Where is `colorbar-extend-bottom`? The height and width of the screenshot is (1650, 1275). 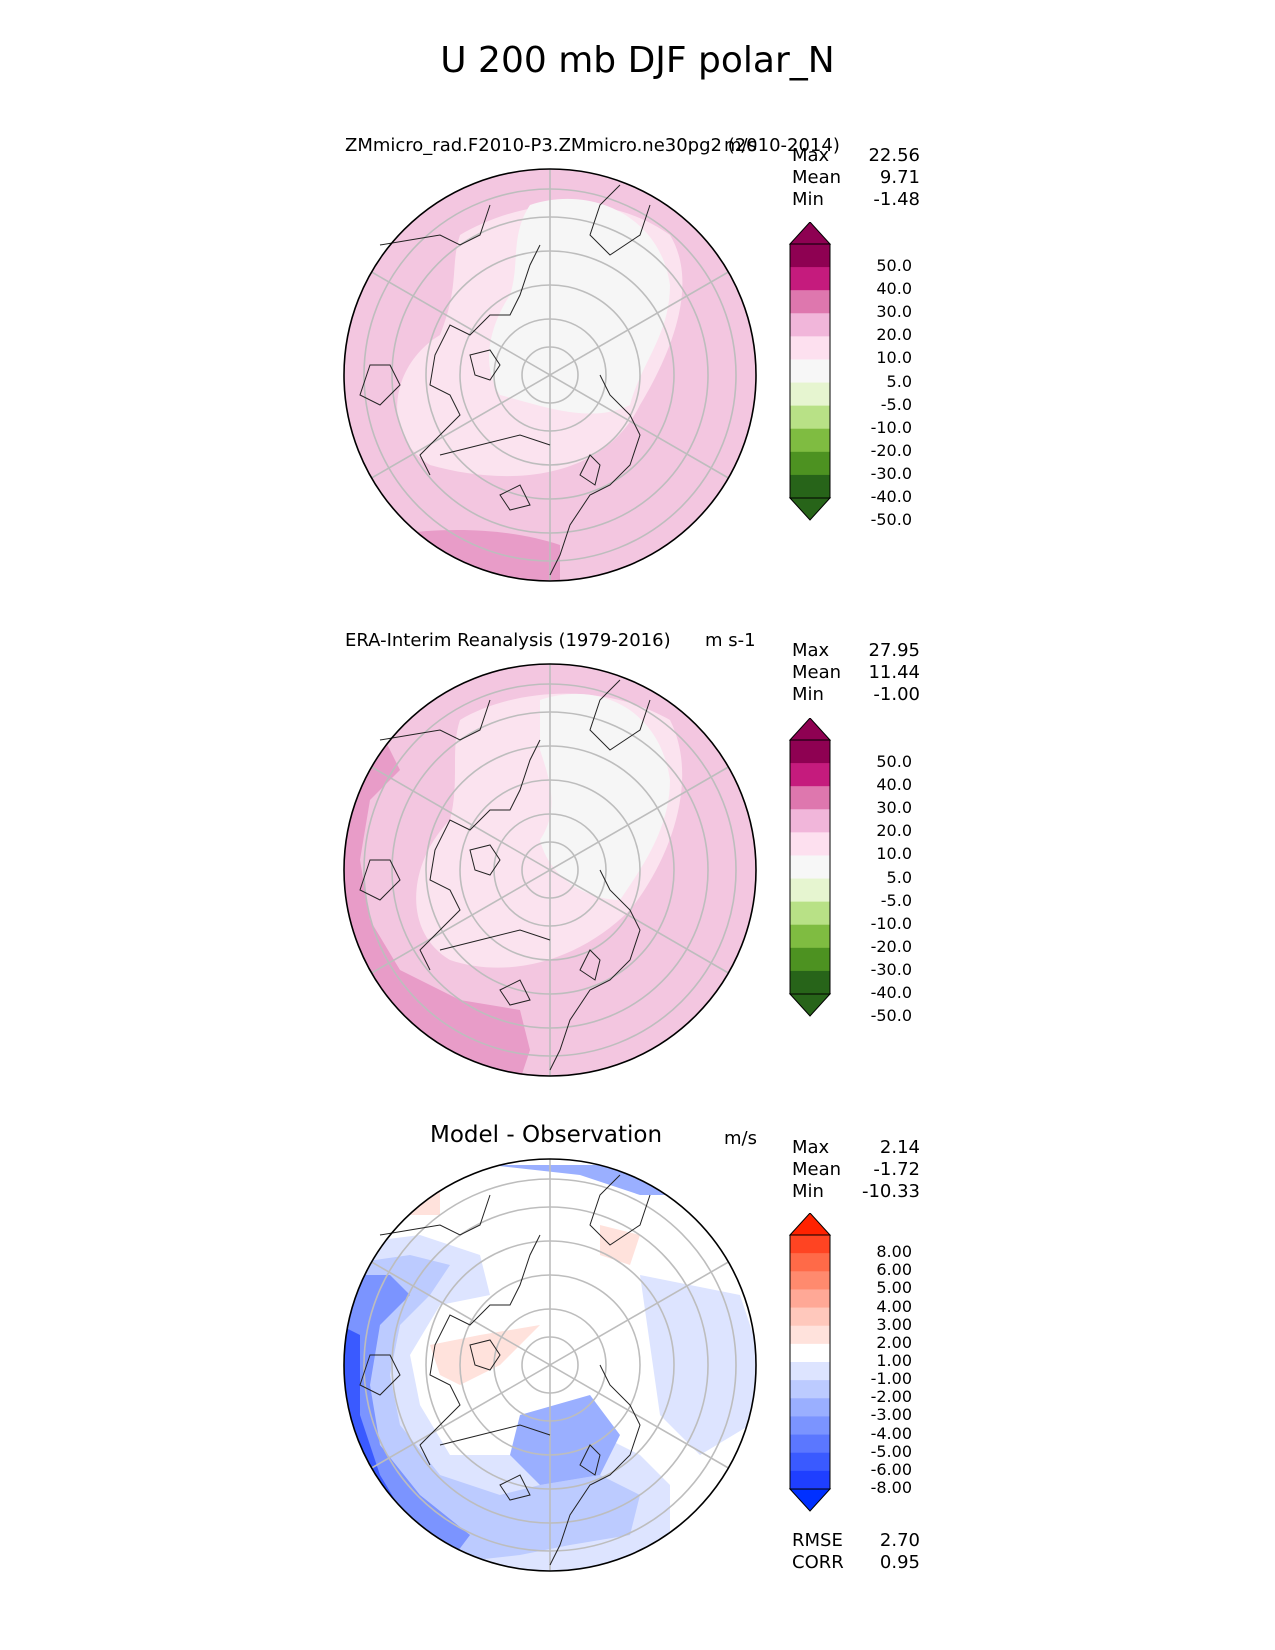
colorbar-extend-bottom is located at coordinates (810, 1500).